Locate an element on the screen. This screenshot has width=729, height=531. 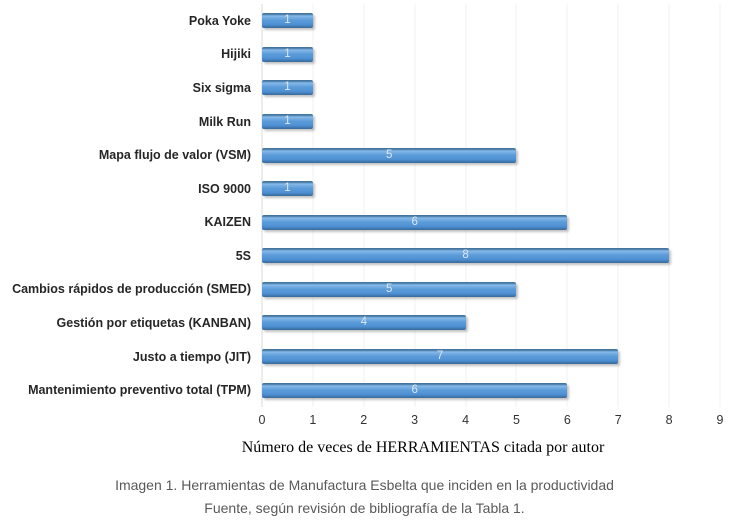
bar-value-label: 4 is located at coordinates (363, 322).